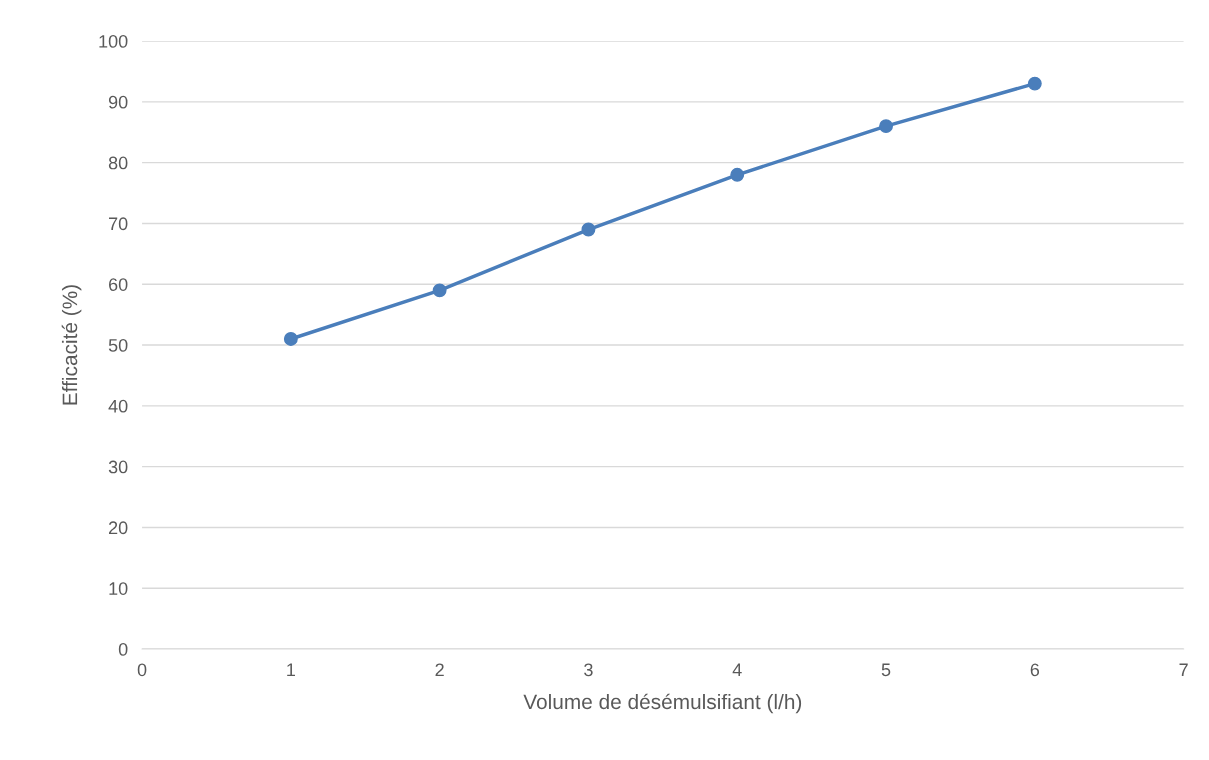 This screenshot has width=1209, height=760. I want to click on y-tick-label: 60, so click(118, 284).